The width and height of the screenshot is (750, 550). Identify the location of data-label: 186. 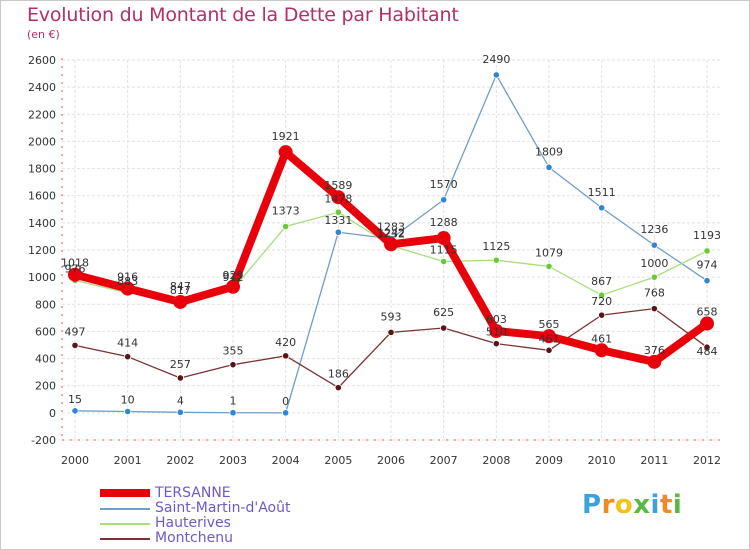
(338, 374).